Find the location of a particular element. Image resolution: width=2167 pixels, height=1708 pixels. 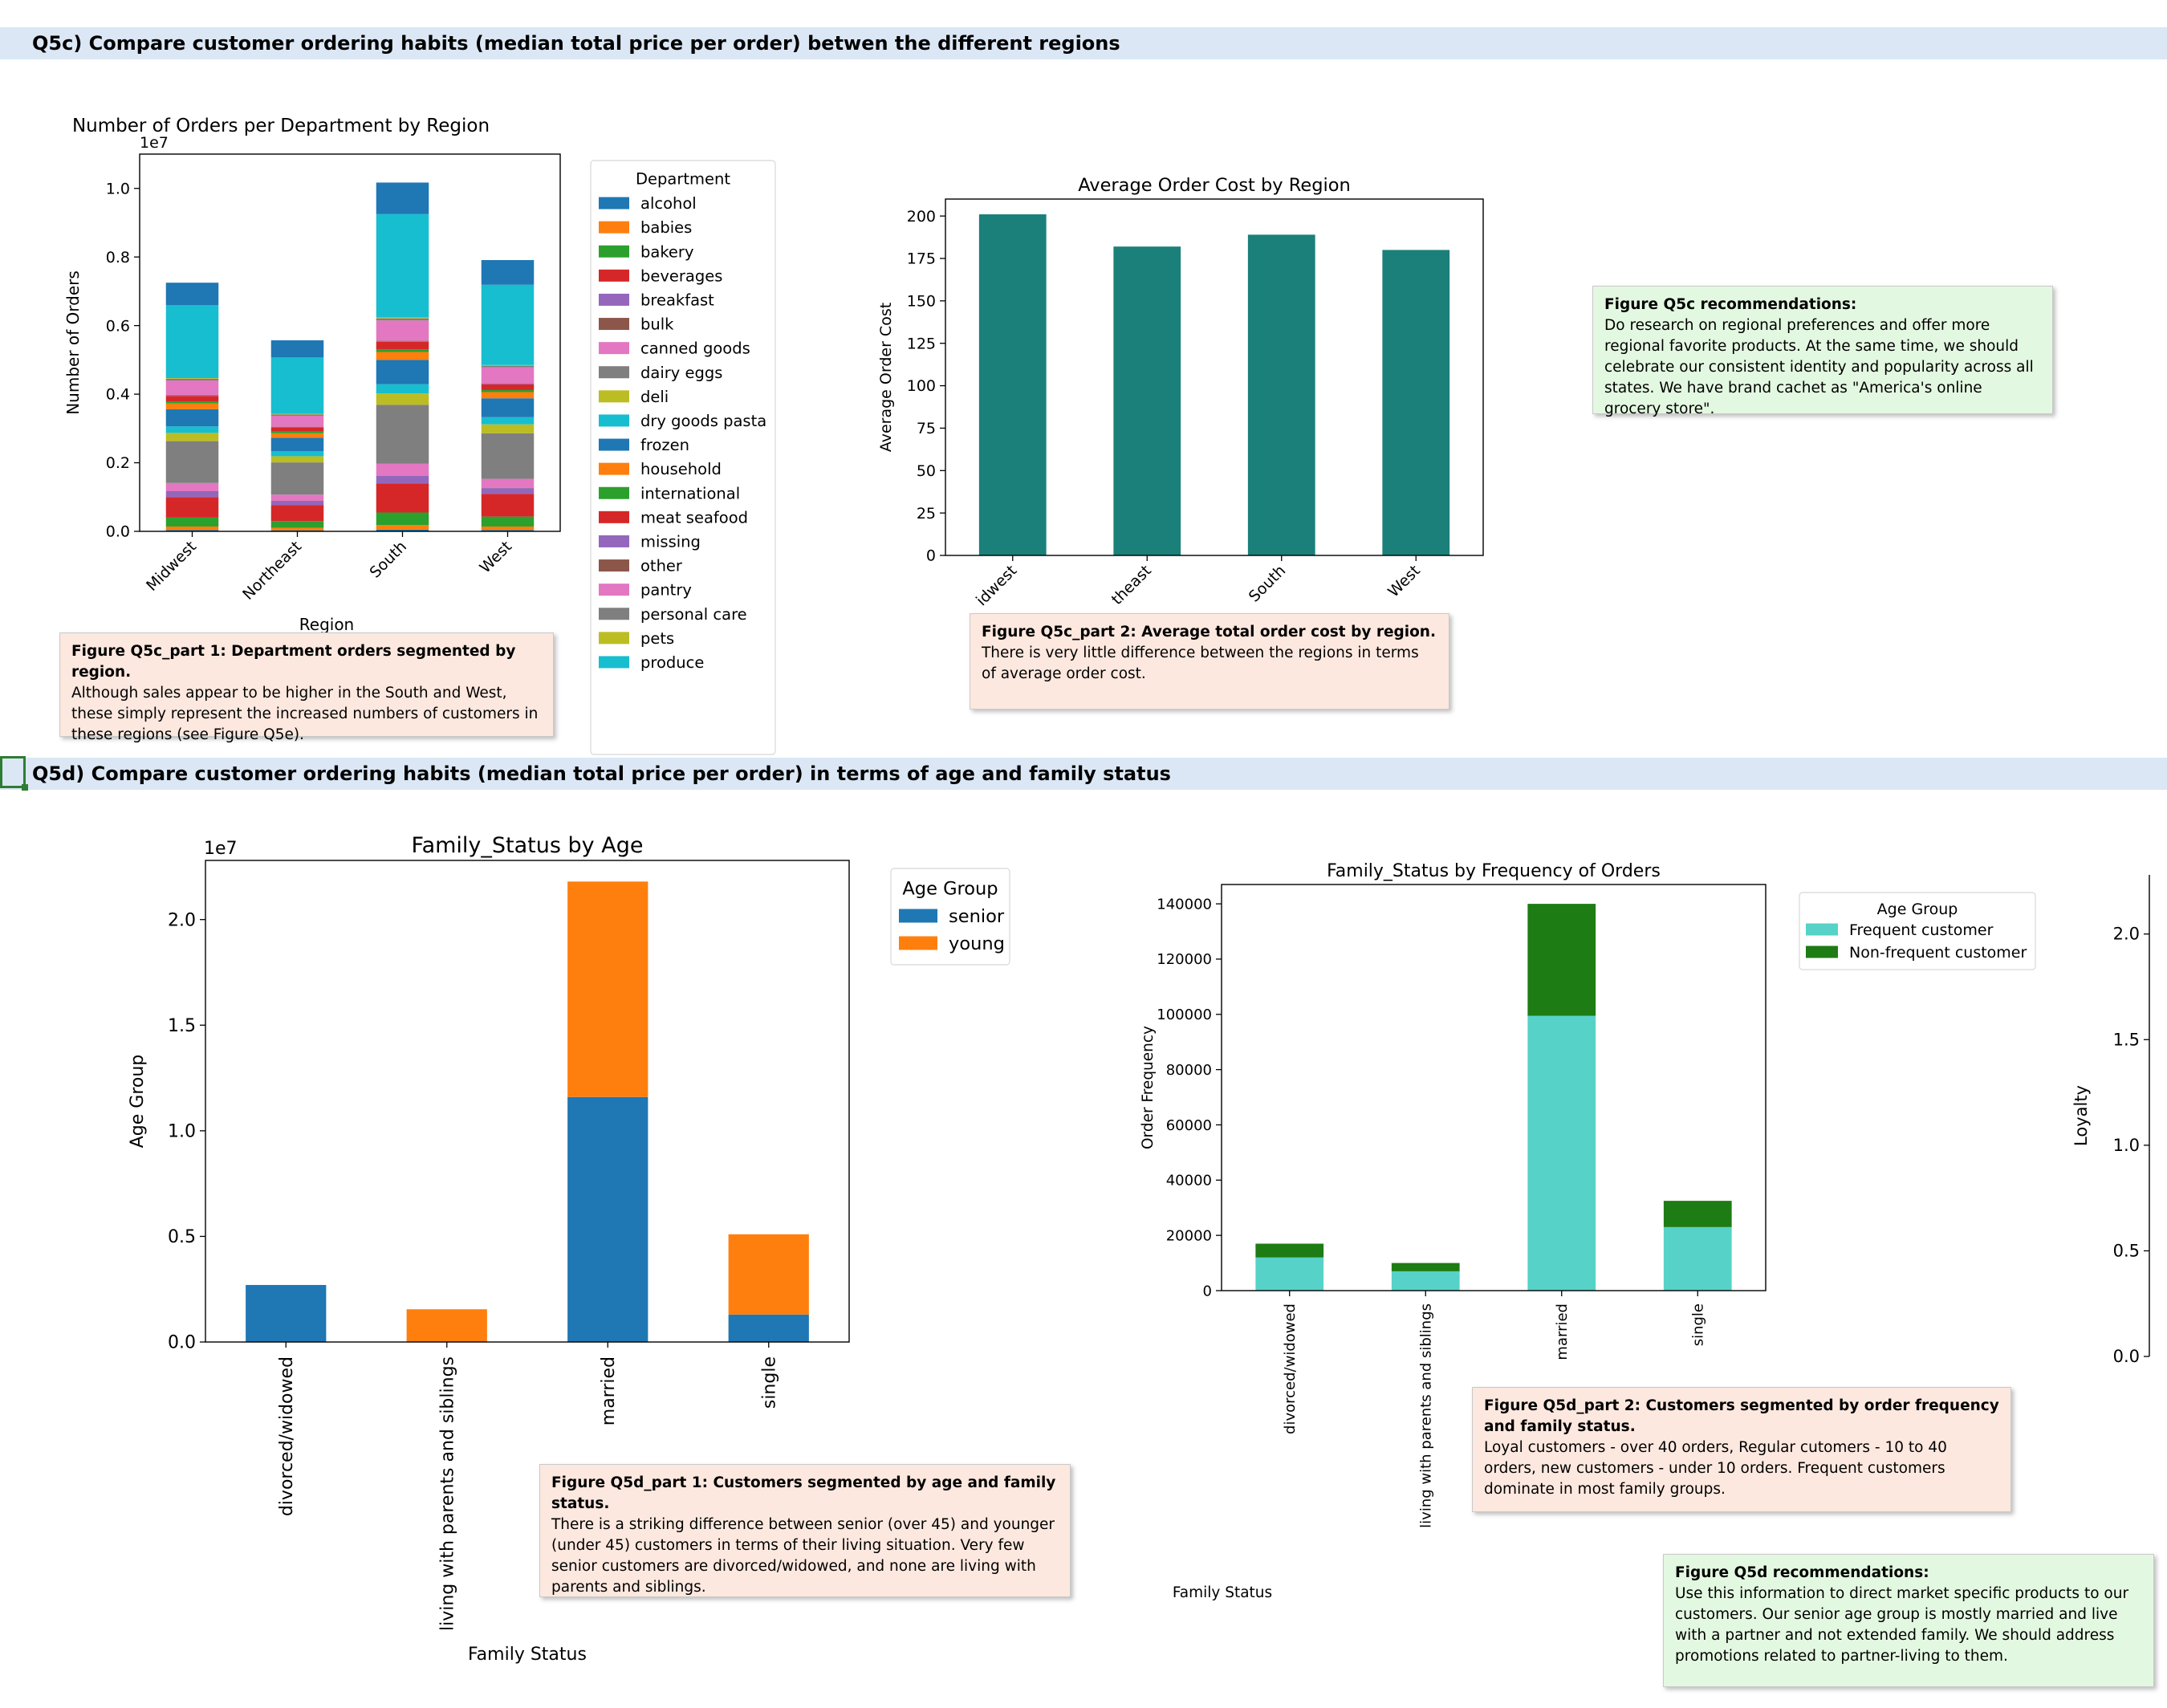

y-tick-label: 50 is located at coordinates (926, 471).